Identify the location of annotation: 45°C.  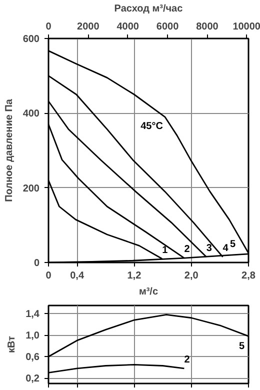
(151, 126).